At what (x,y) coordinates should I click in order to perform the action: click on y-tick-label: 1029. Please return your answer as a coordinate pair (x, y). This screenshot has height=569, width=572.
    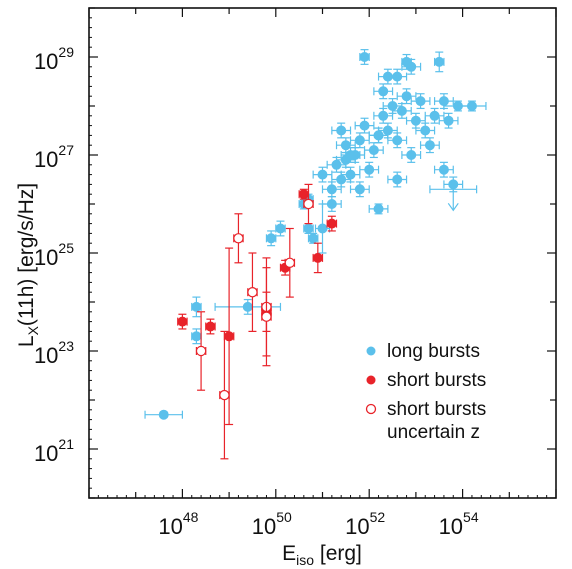
    Looking at the image, I should click on (54, 59).